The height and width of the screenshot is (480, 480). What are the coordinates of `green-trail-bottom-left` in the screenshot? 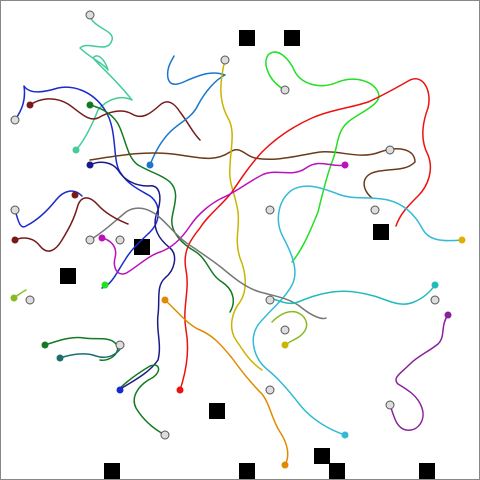 It's located at (105, 386).